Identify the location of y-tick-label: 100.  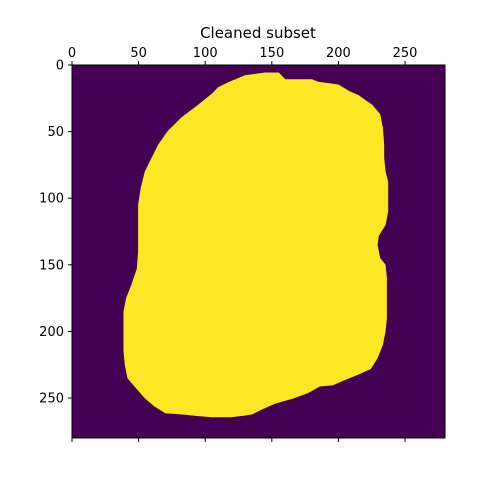
(51, 199).